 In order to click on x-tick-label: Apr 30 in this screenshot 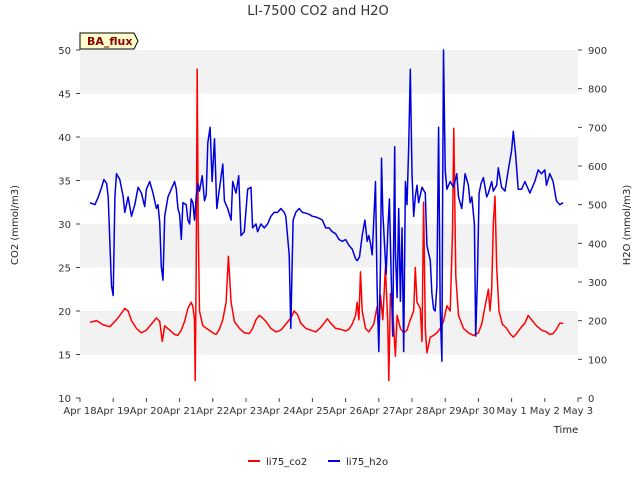, I will do `click(478, 411)`.